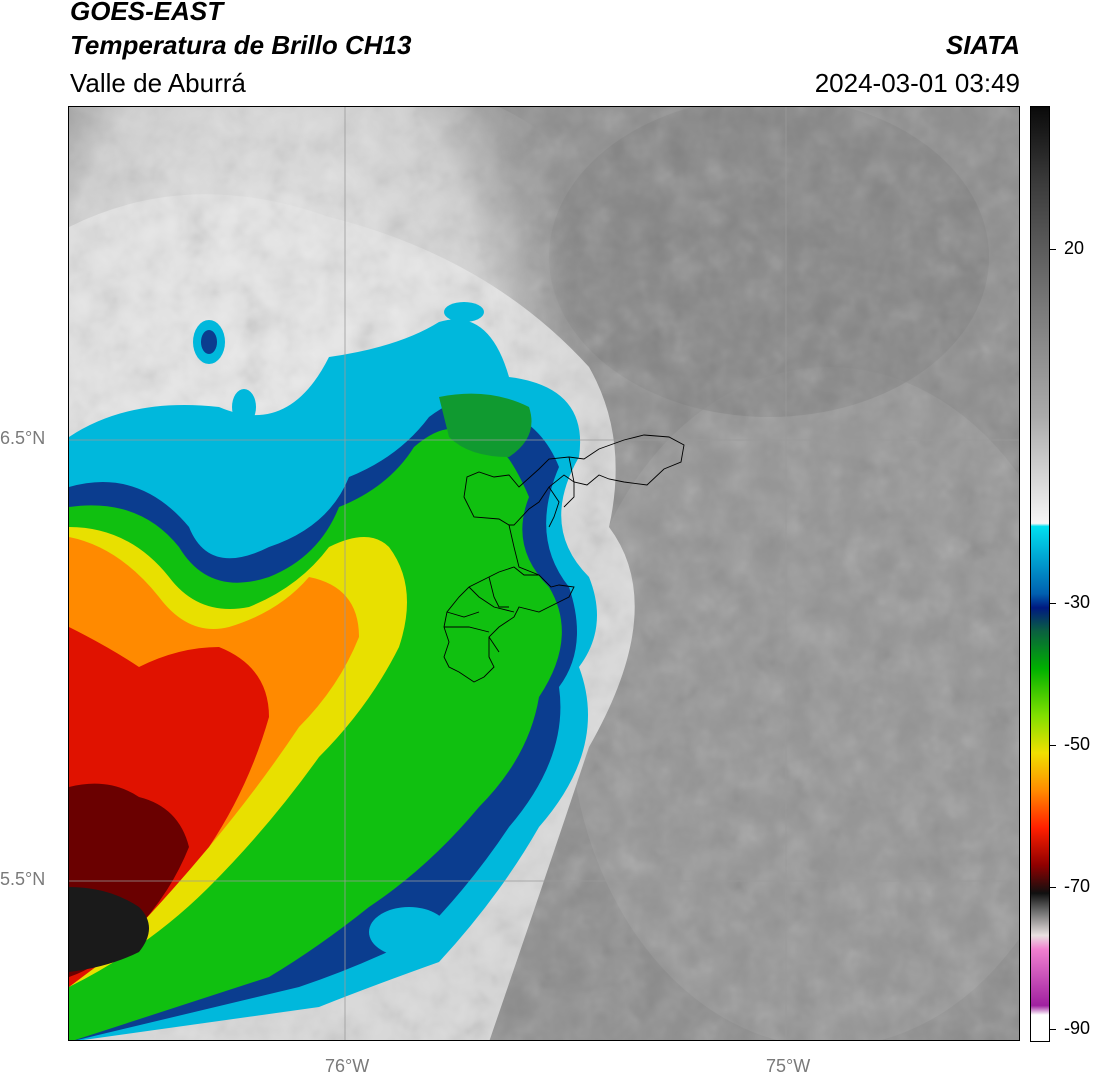 This screenshot has width=1094, height=1078. I want to click on agency-label: SIATA, so click(982, 45).